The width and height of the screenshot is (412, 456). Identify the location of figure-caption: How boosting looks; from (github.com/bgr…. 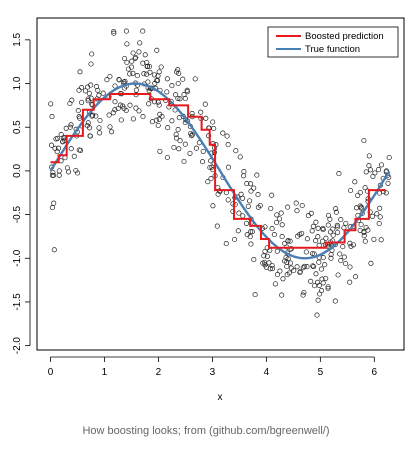
(206, 431).